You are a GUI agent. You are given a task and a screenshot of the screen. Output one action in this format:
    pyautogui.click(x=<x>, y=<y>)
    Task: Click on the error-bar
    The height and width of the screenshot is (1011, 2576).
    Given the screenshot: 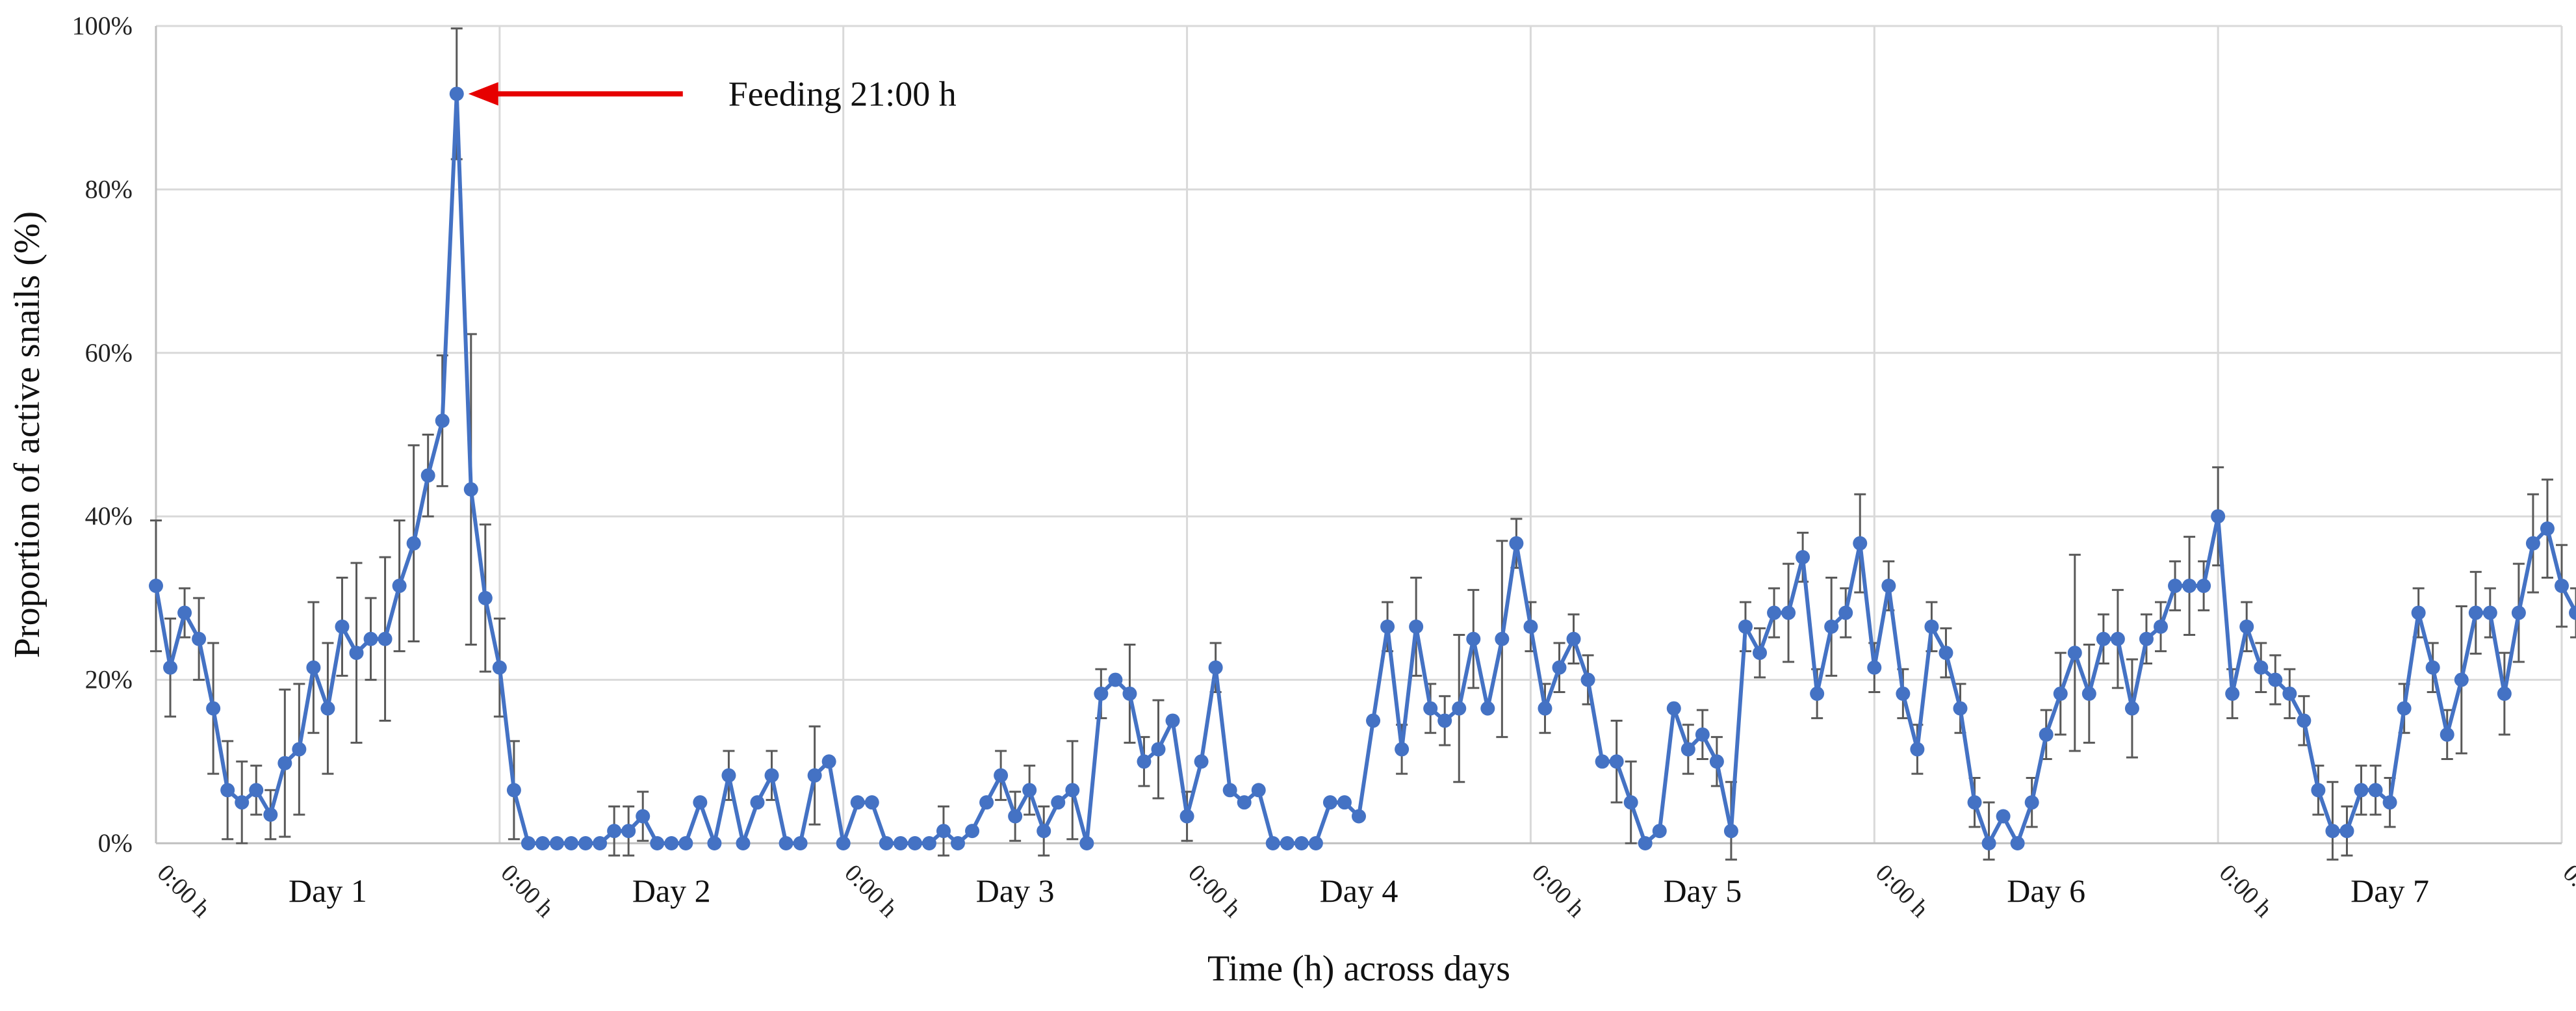 What is the action you would take?
    pyautogui.click(x=2573, y=612)
    